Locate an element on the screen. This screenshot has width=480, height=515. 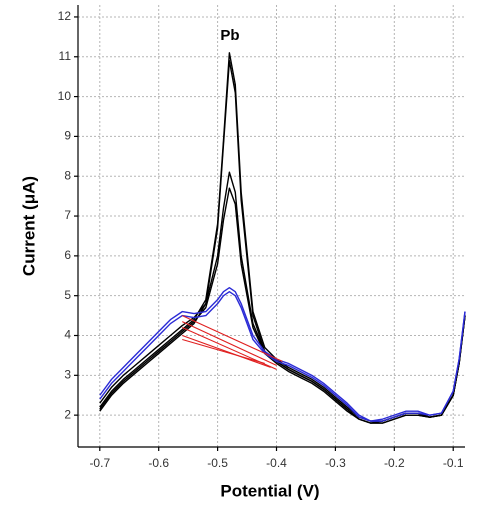
x-tick-label: -0.1 is located at coordinates (453, 463).